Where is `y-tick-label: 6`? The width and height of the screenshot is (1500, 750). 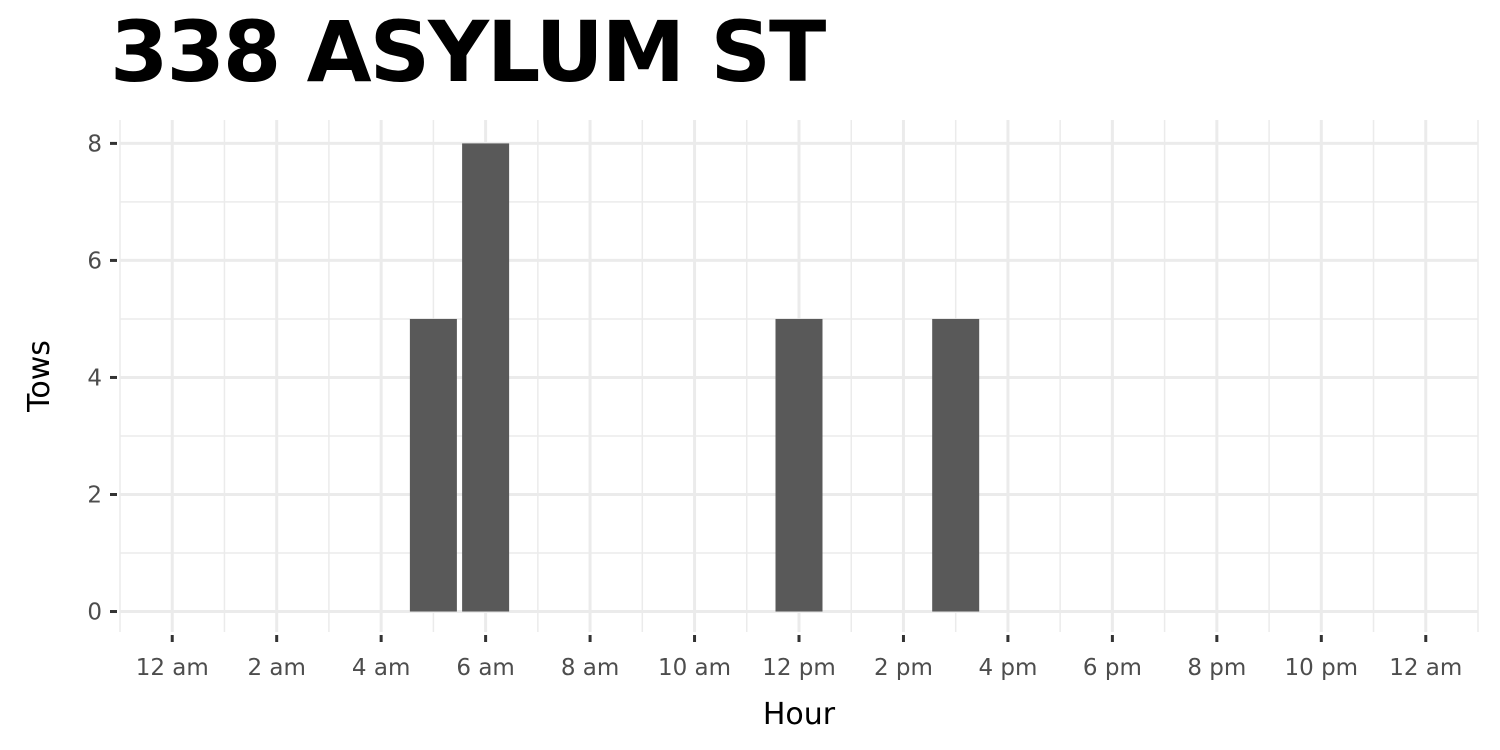 y-tick-label: 6 is located at coordinates (94, 261).